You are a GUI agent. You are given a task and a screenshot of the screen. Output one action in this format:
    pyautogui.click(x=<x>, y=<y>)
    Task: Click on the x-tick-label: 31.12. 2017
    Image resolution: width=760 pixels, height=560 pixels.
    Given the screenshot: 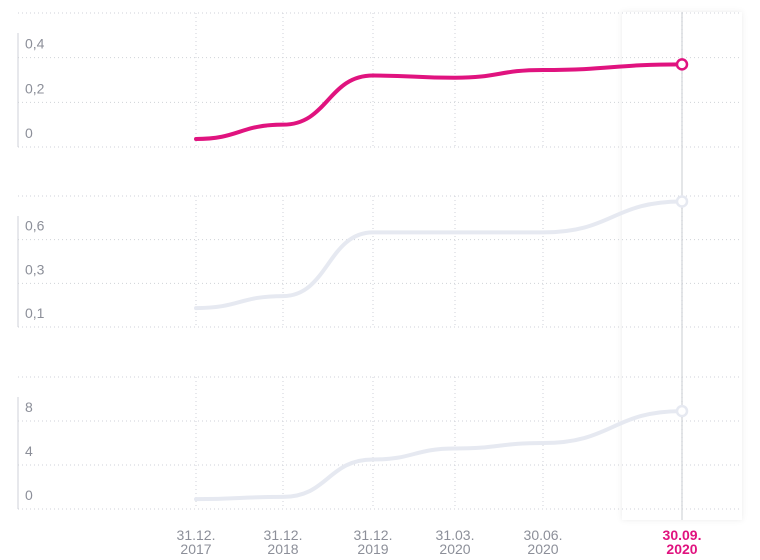 What is the action you would take?
    pyautogui.click(x=196, y=542)
    